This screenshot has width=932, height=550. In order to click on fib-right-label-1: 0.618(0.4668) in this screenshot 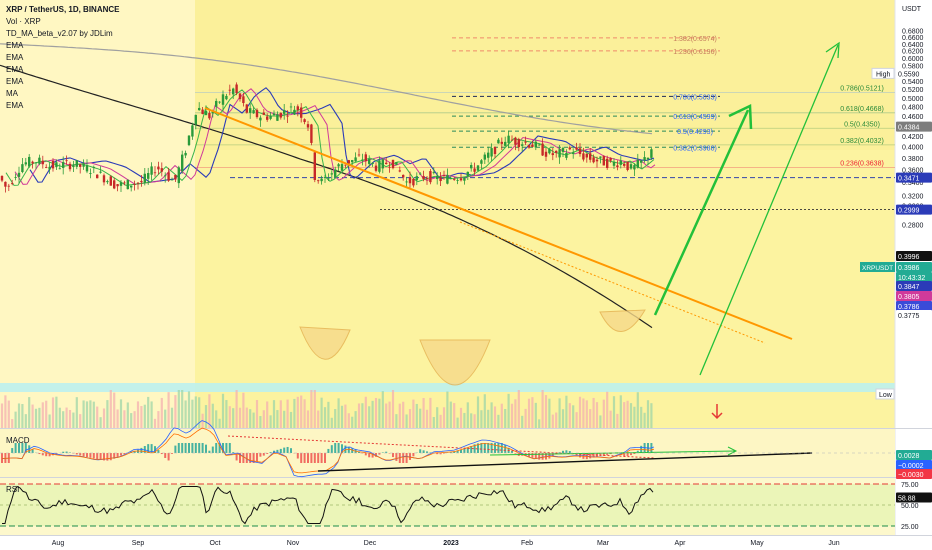, I will do `click(862, 109)`.